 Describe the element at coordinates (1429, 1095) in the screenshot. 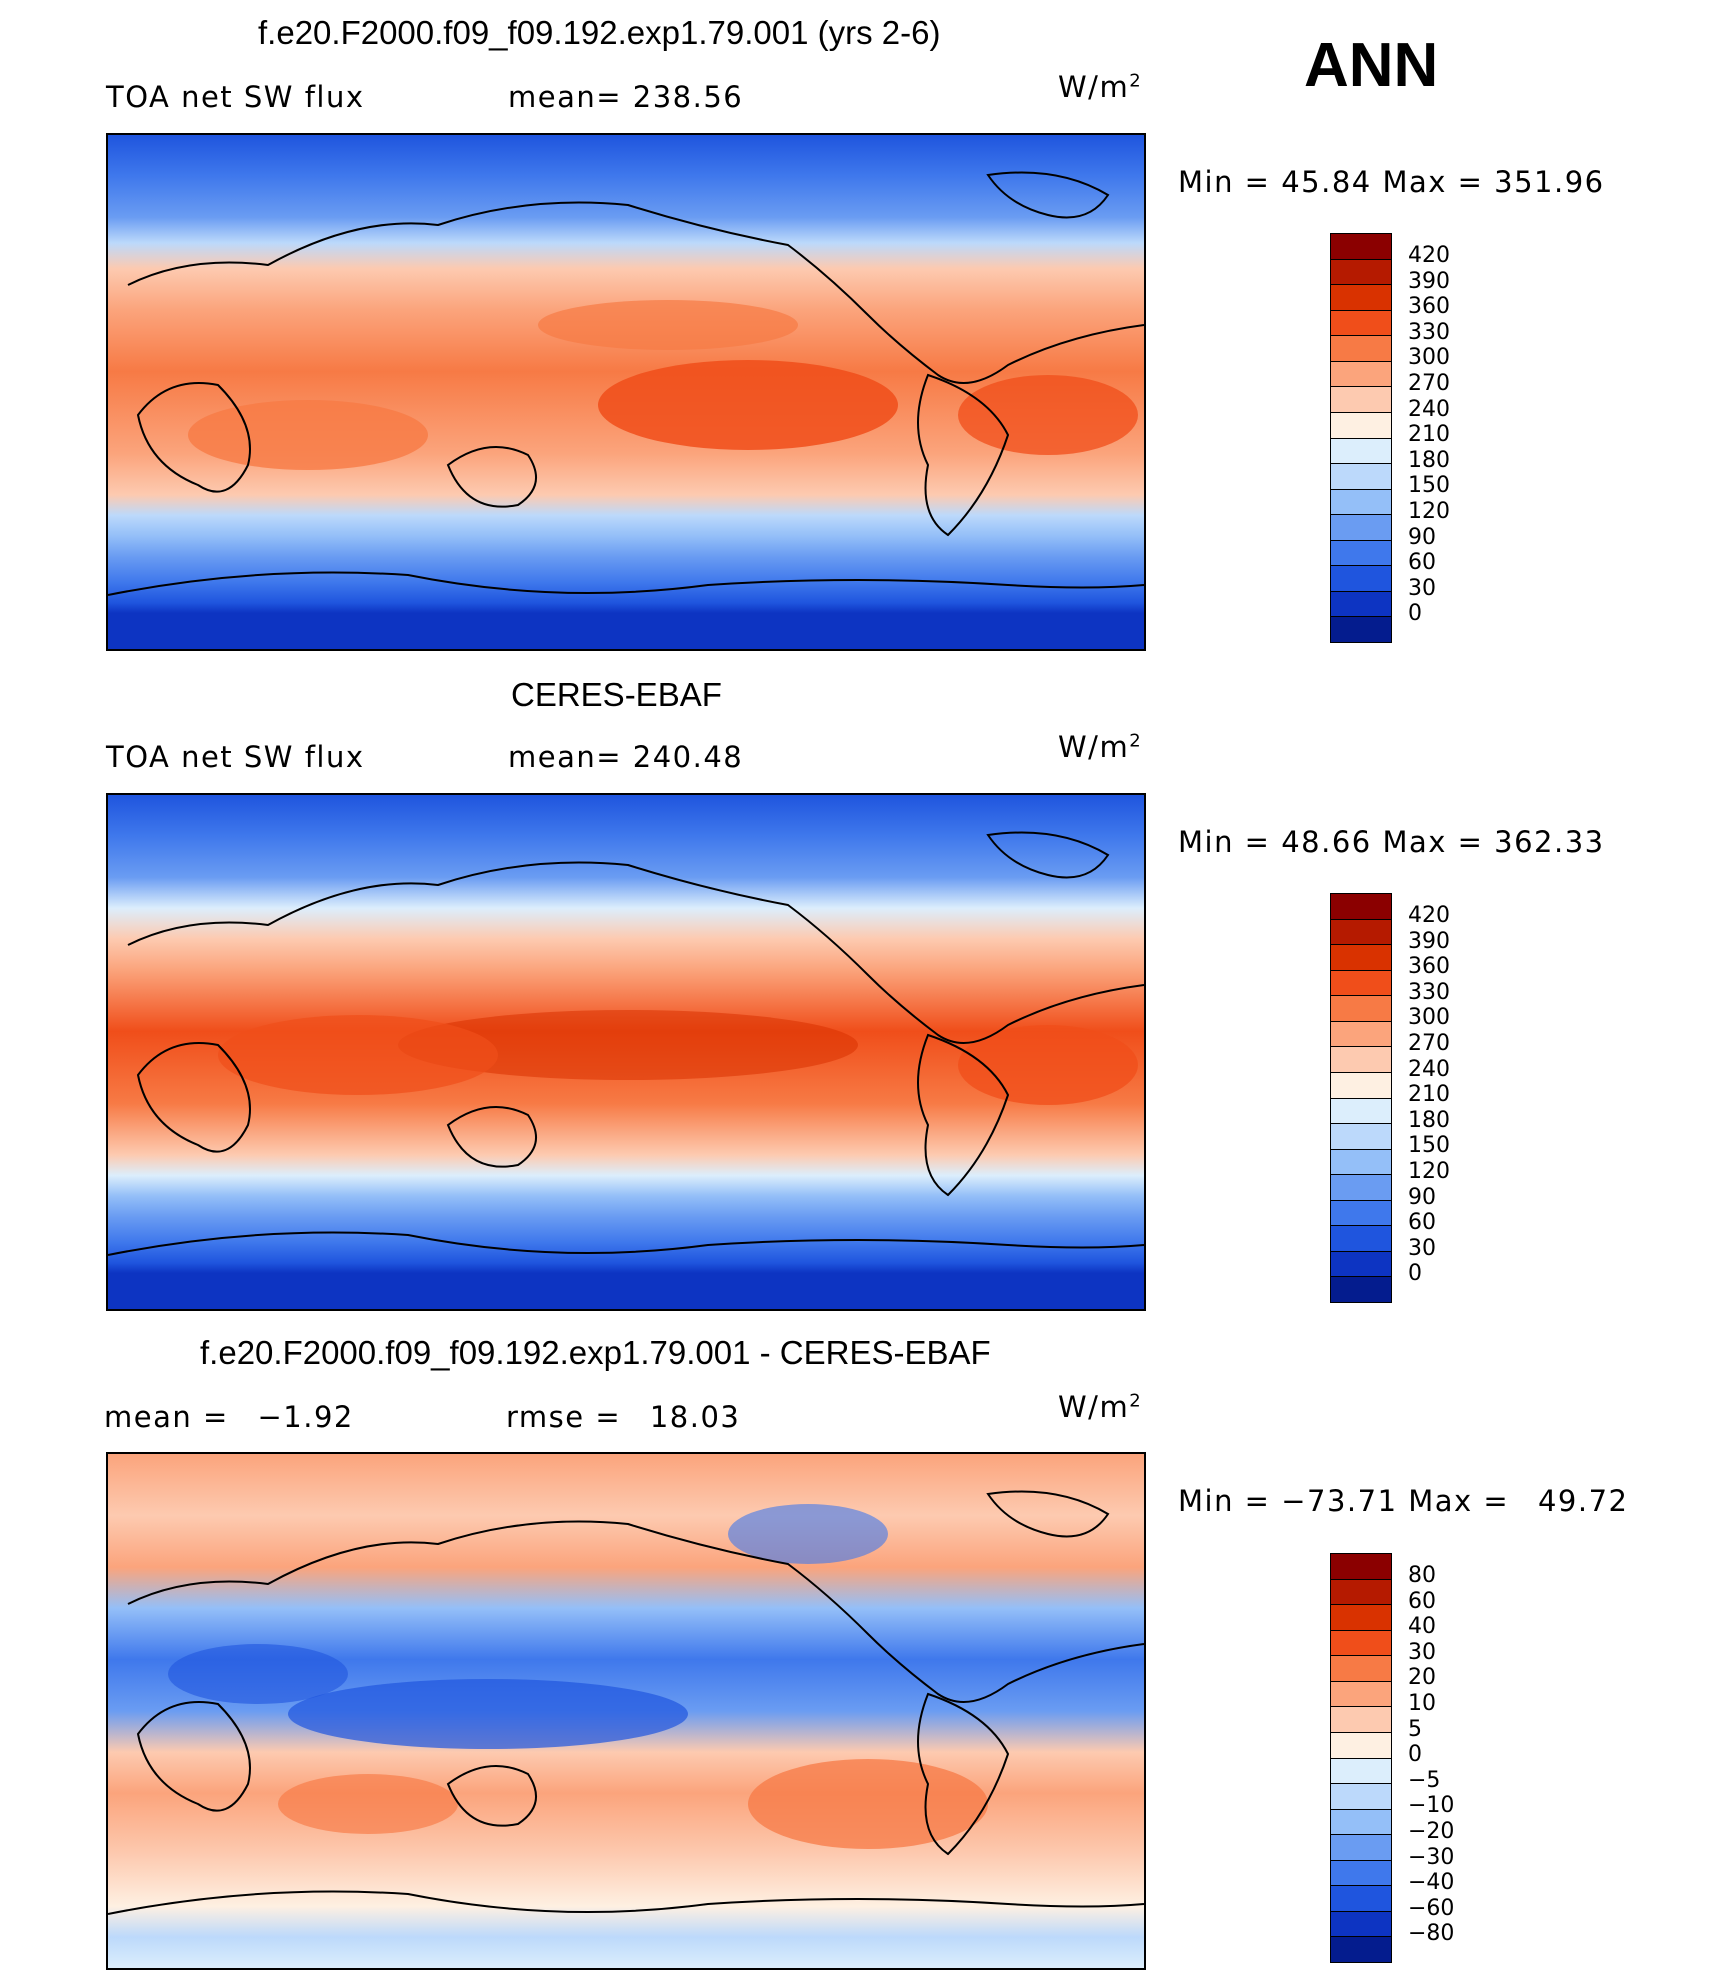

I see `colorbar-tick-label: 210` at that location.